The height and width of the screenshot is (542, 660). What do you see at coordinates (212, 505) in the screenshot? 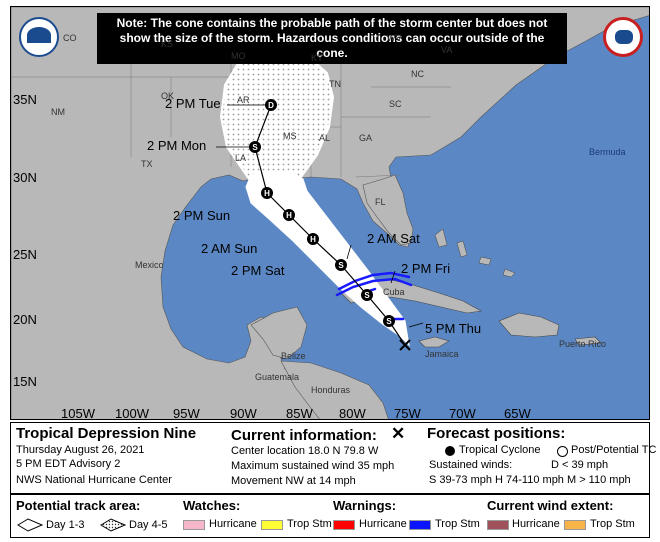
I see `watches-title: Watches:` at bounding box center [212, 505].